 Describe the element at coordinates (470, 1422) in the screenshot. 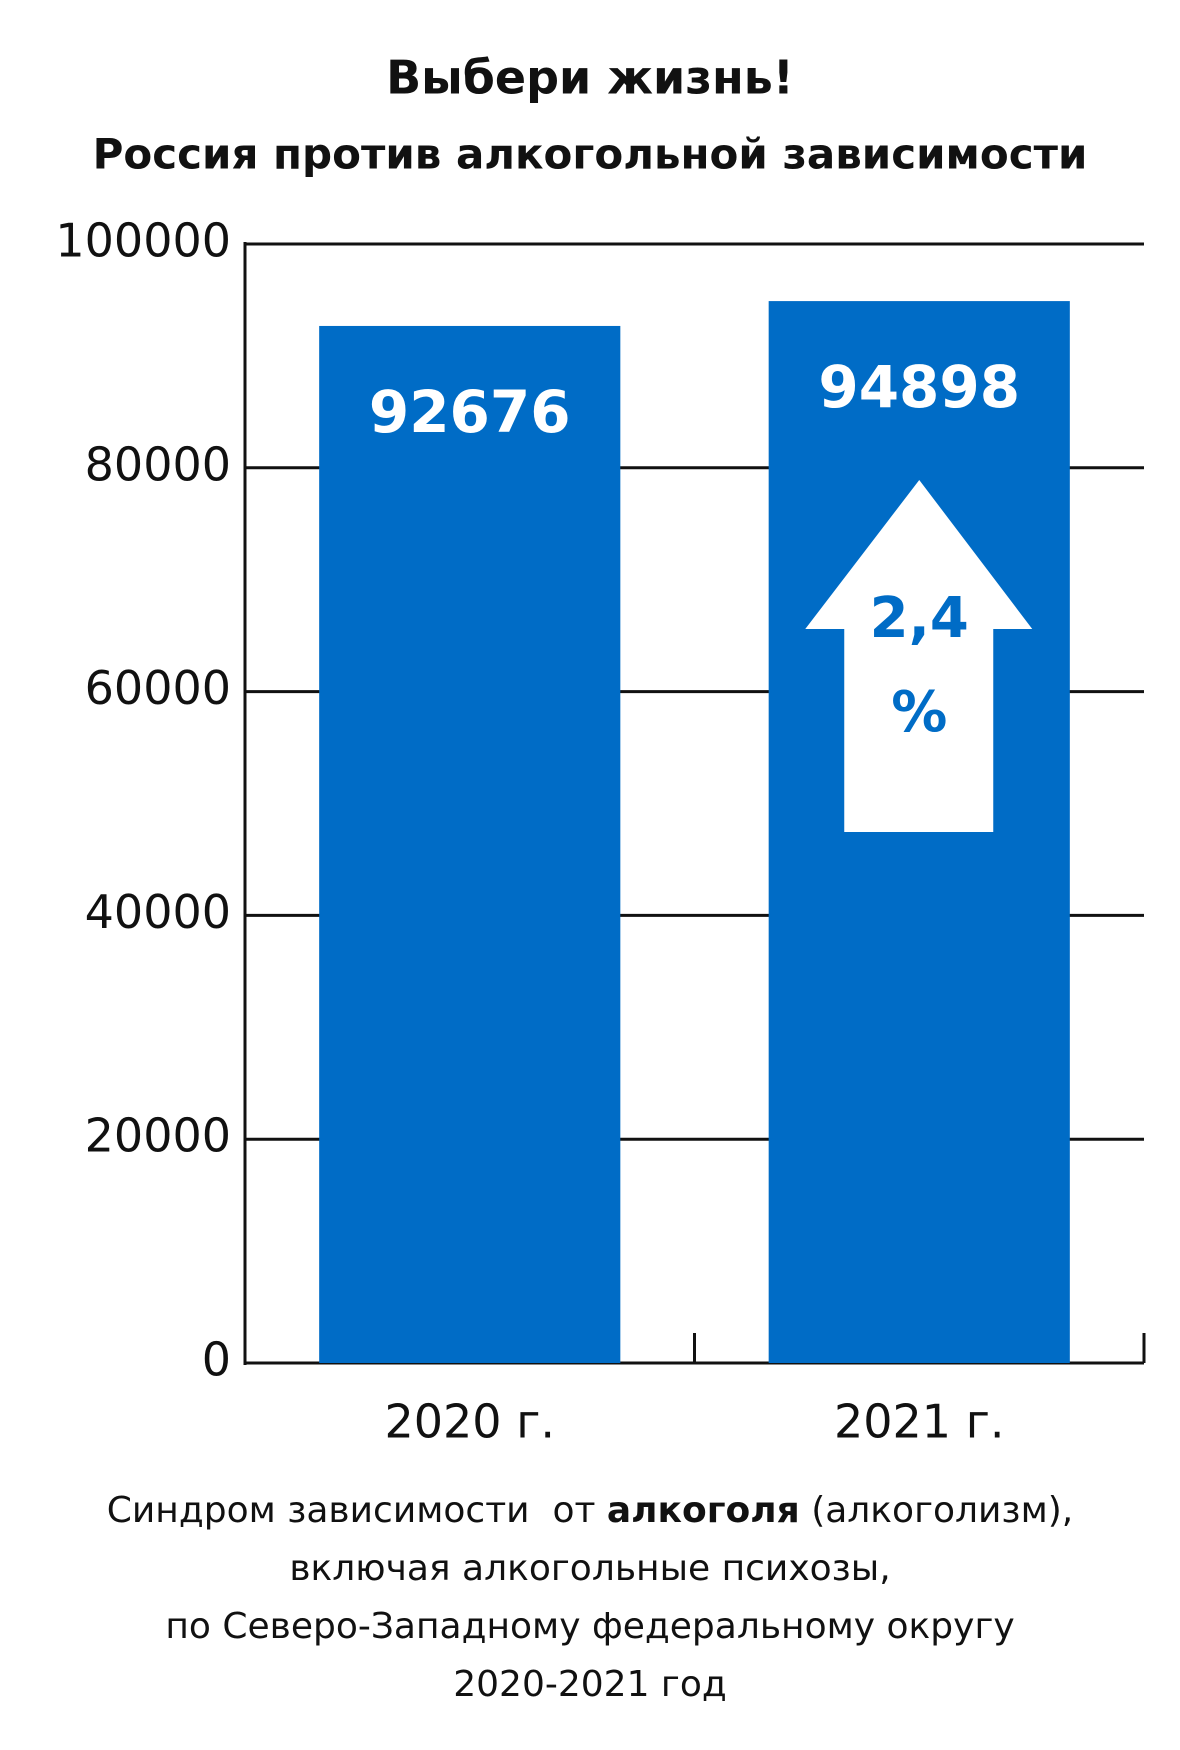

I see `x-tick-label: 2020 г.` at that location.